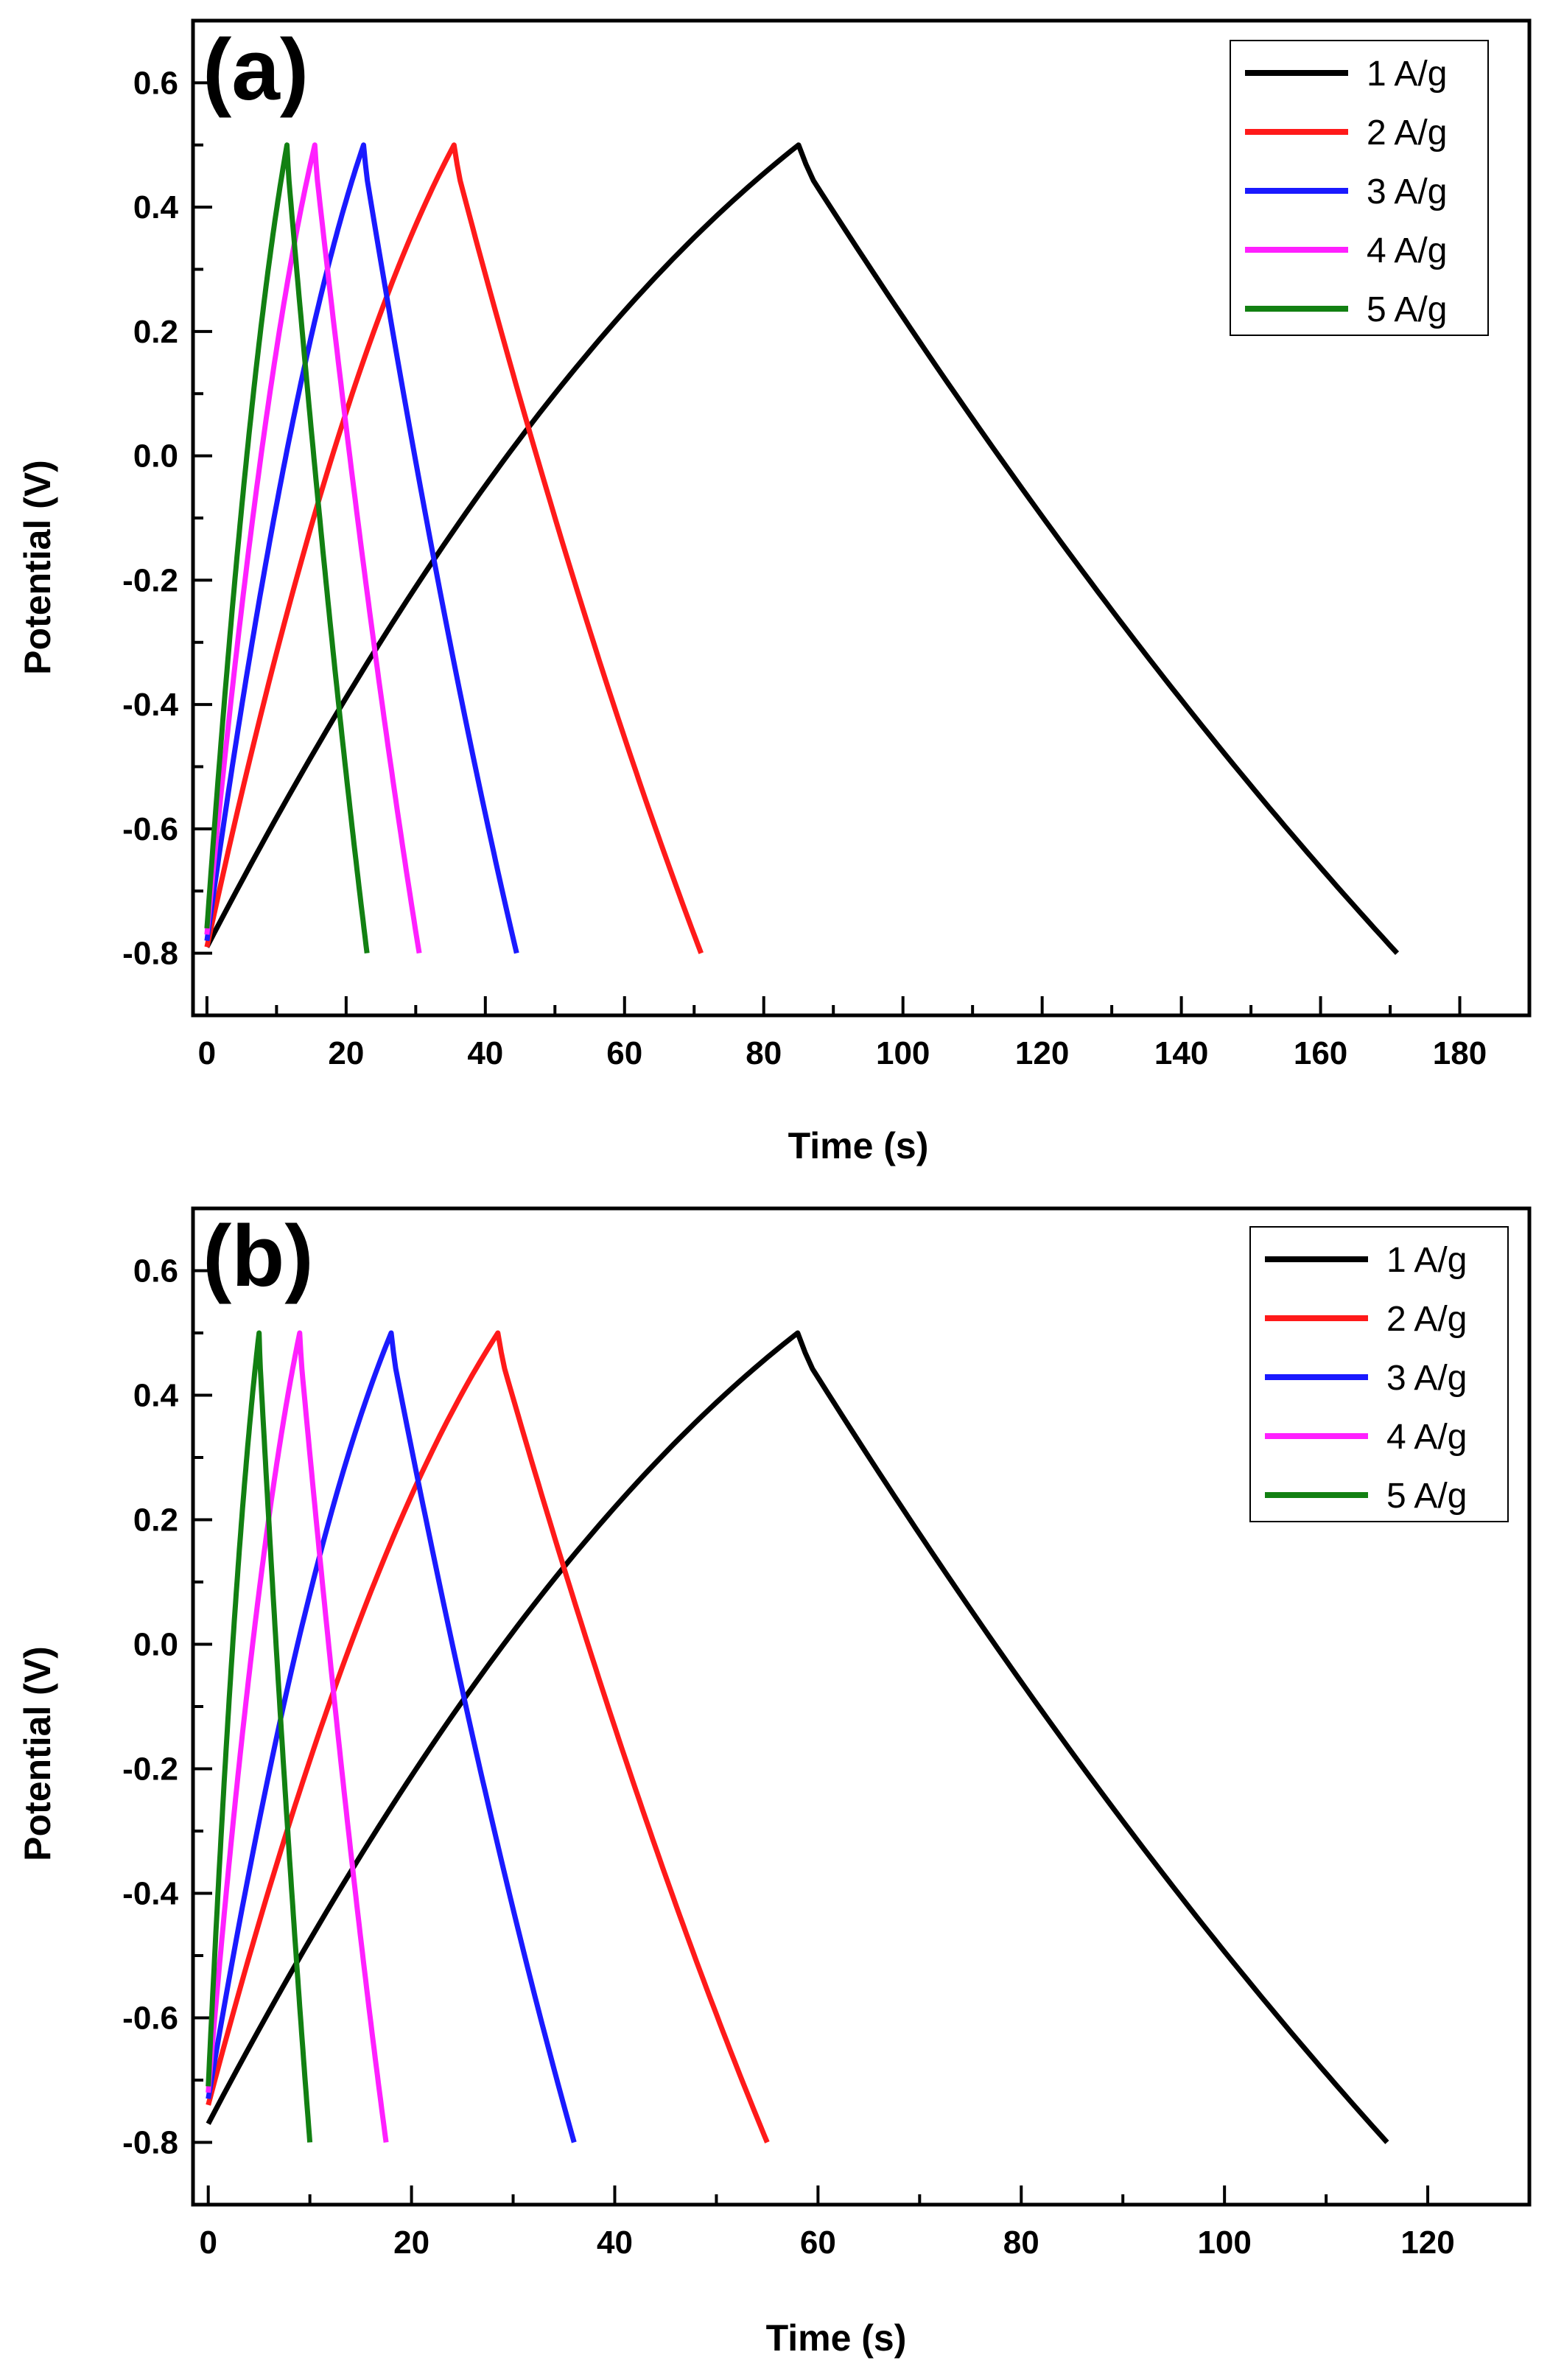  What do you see at coordinates (1181, 1053) in the screenshot?
I see `x-tick-label: 140` at bounding box center [1181, 1053].